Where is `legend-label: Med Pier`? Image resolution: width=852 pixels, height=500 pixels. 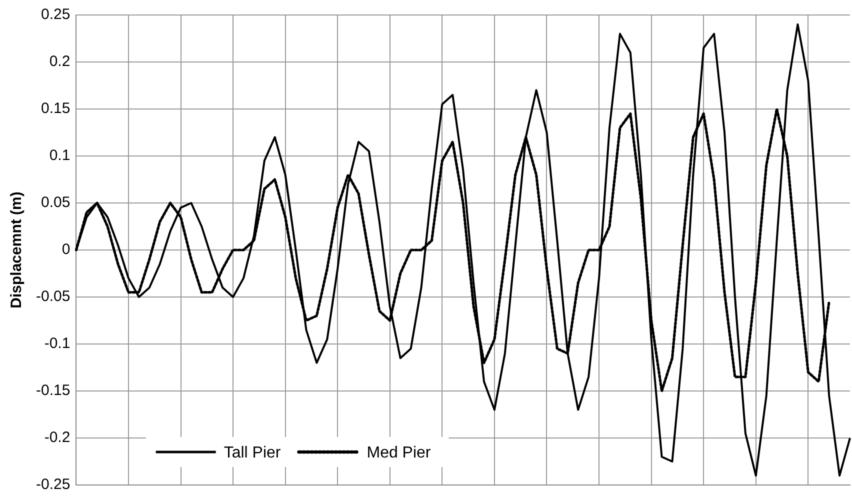 legend-label: Med Pier is located at coordinates (399, 453).